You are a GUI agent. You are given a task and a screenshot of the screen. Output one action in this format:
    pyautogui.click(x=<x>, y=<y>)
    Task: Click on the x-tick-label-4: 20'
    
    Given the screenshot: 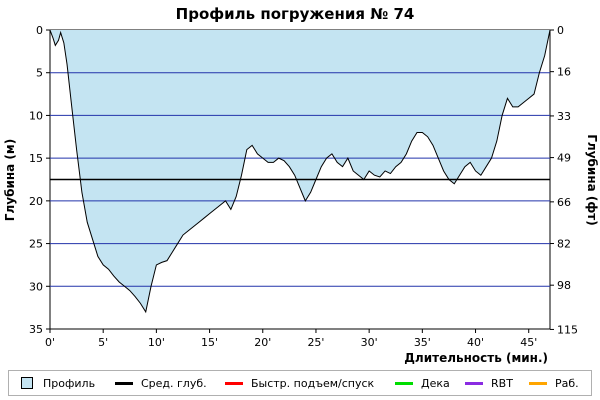 What is the action you would take?
    pyautogui.click(x=262, y=342)
    